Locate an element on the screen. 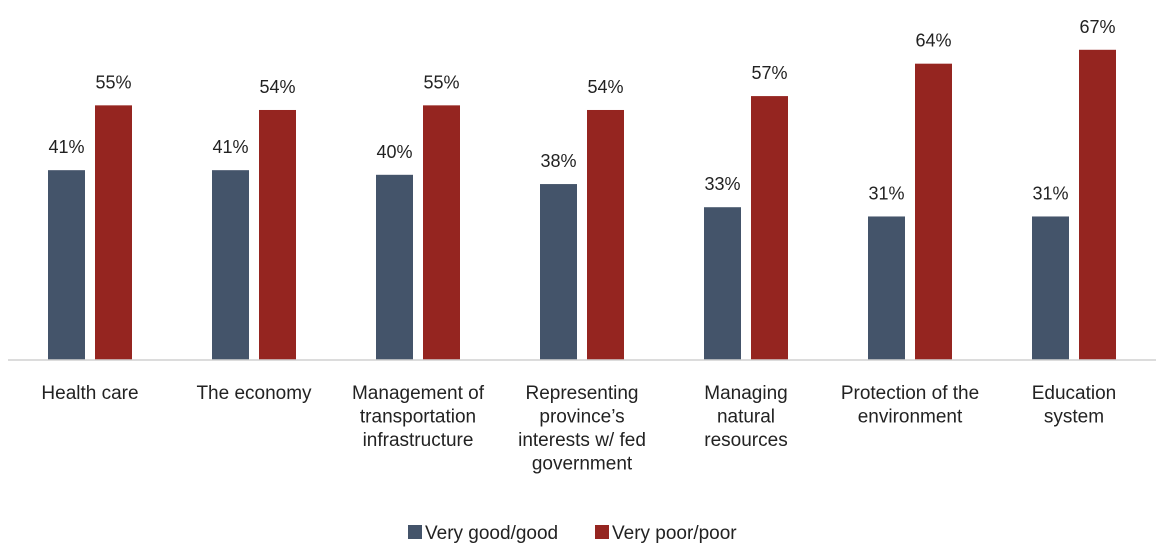 The height and width of the screenshot is (548, 1160). data-label: 64% is located at coordinates (933, 41).